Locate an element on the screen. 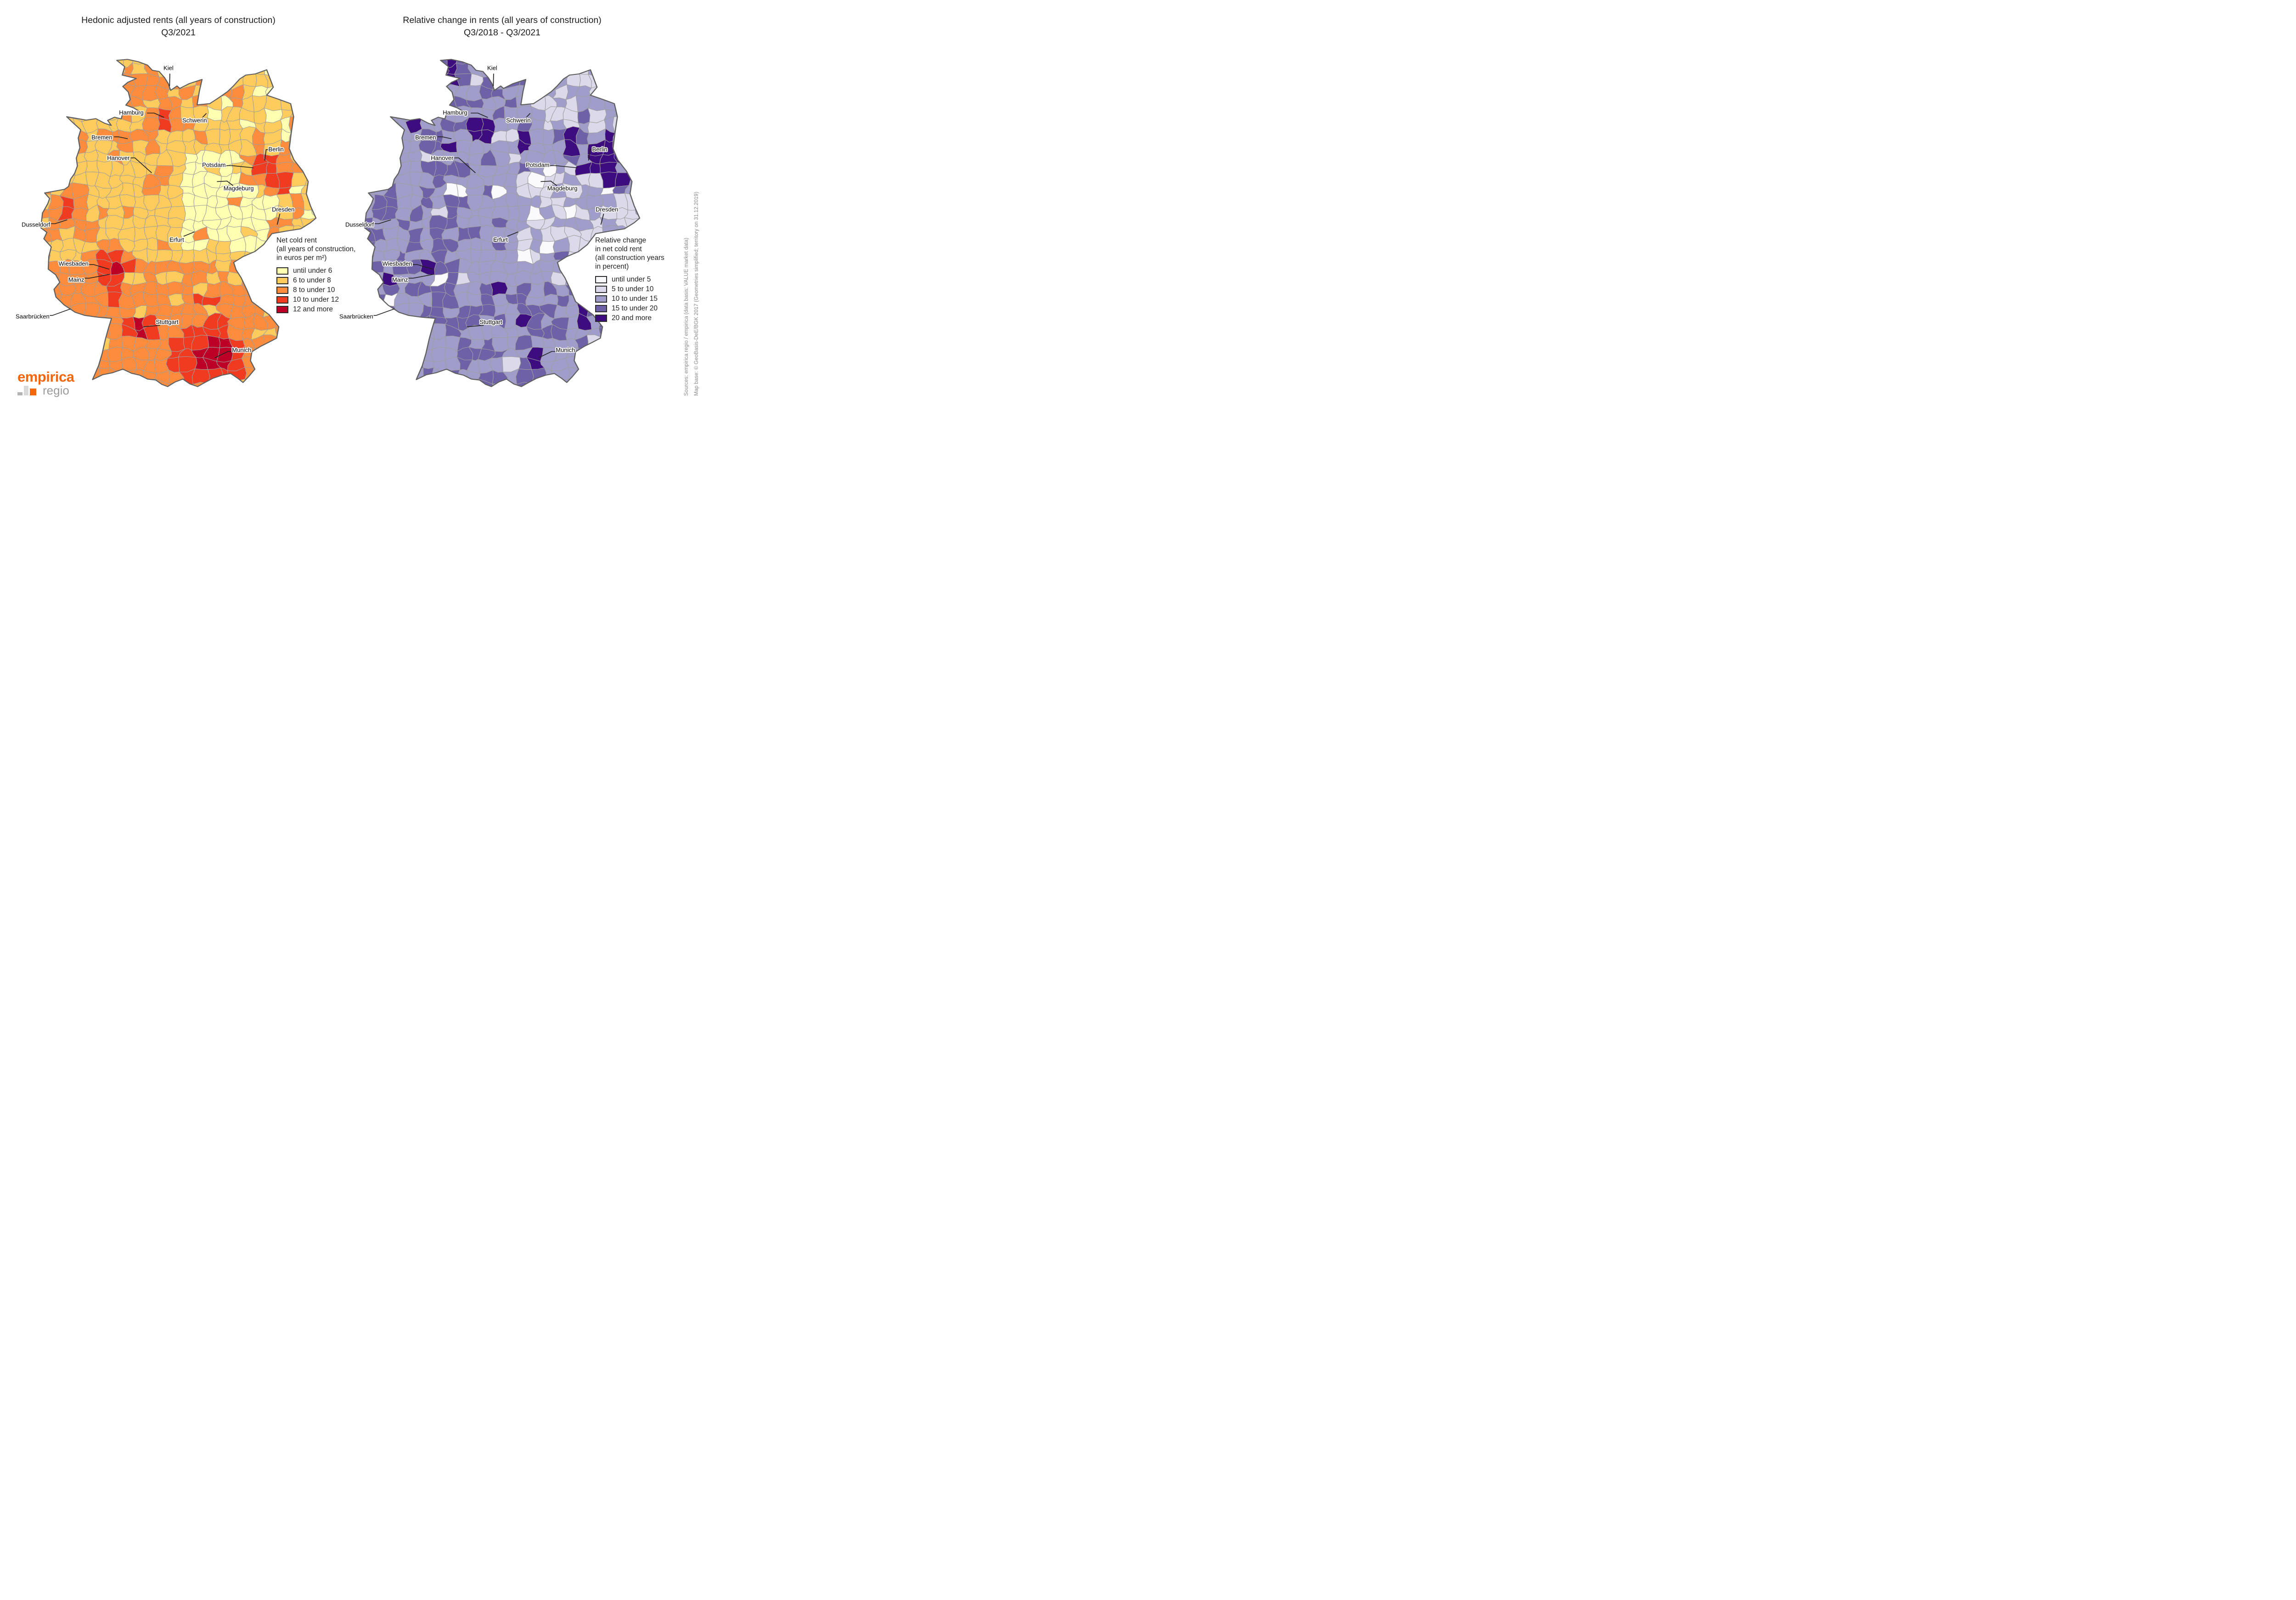 This screenshot has width=2296, height=1600. germany-map-svg-right is located at coordinates (499, 223).